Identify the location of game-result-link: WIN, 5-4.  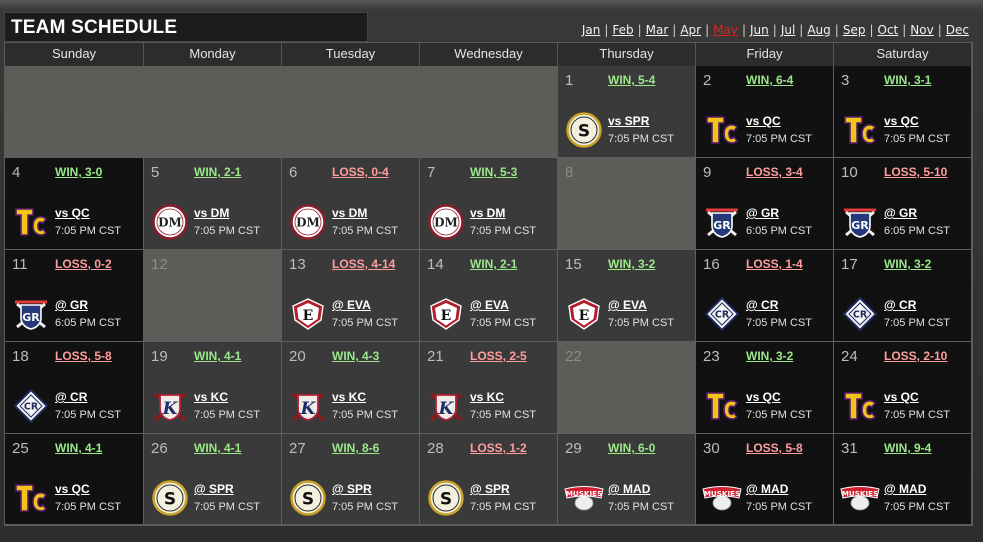
(632, 80).